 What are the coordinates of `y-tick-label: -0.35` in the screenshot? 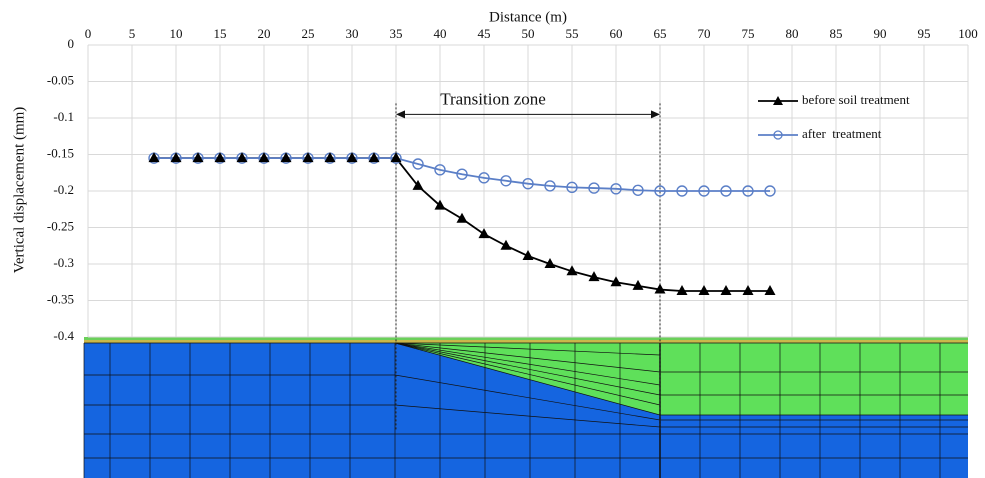 It's located at (60, 298).